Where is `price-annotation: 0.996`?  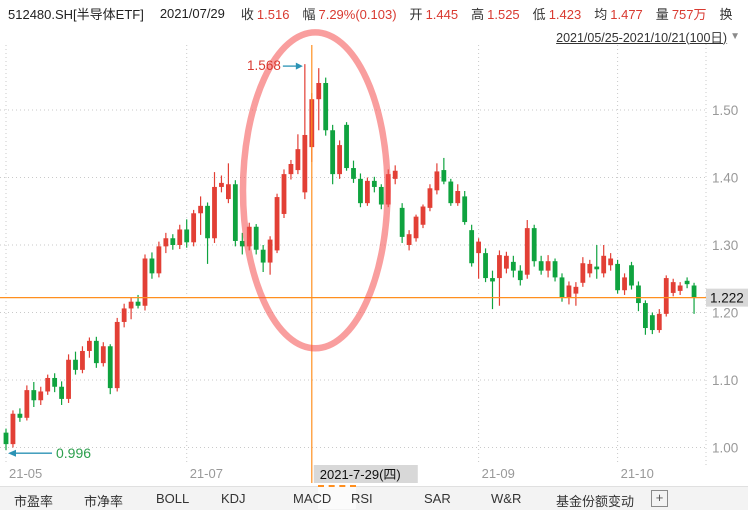 price-annotation: 0.996 is located at coordinates (73, 453).